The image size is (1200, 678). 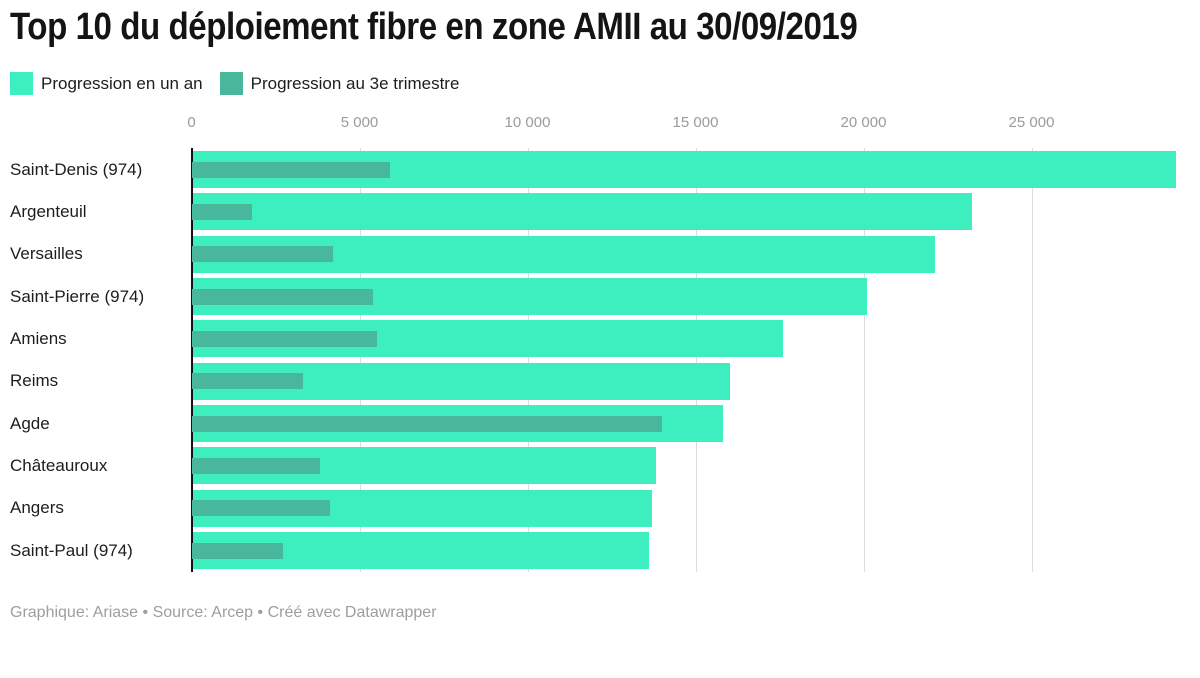 What do you see at coordinates (231, 83) in the screenshot?
I see `legend-swatch-quarter-icon` at bounding box center [231, 83].